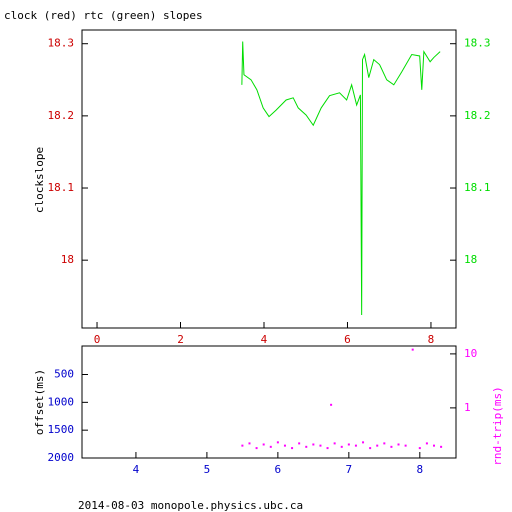  What do you see at coordinates (61, 43) in the screenshot?
I see `y-tick-label: 18.3` at bounding box center [61, 43].